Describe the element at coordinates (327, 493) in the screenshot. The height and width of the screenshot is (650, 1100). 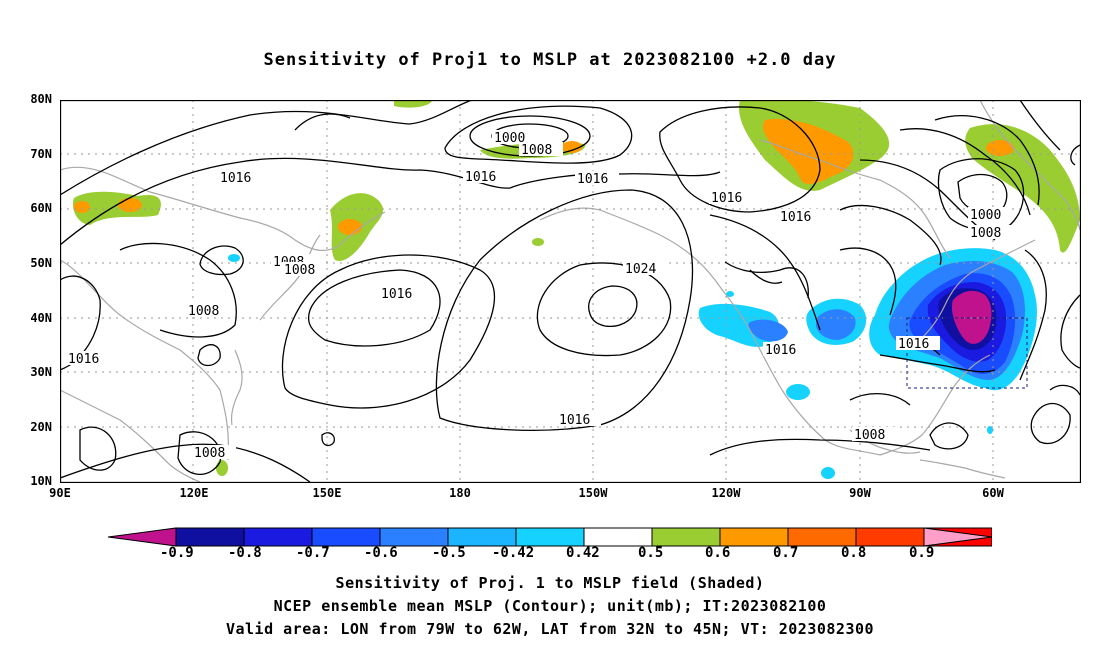
I see `x-tick-label: 150E` at that location.